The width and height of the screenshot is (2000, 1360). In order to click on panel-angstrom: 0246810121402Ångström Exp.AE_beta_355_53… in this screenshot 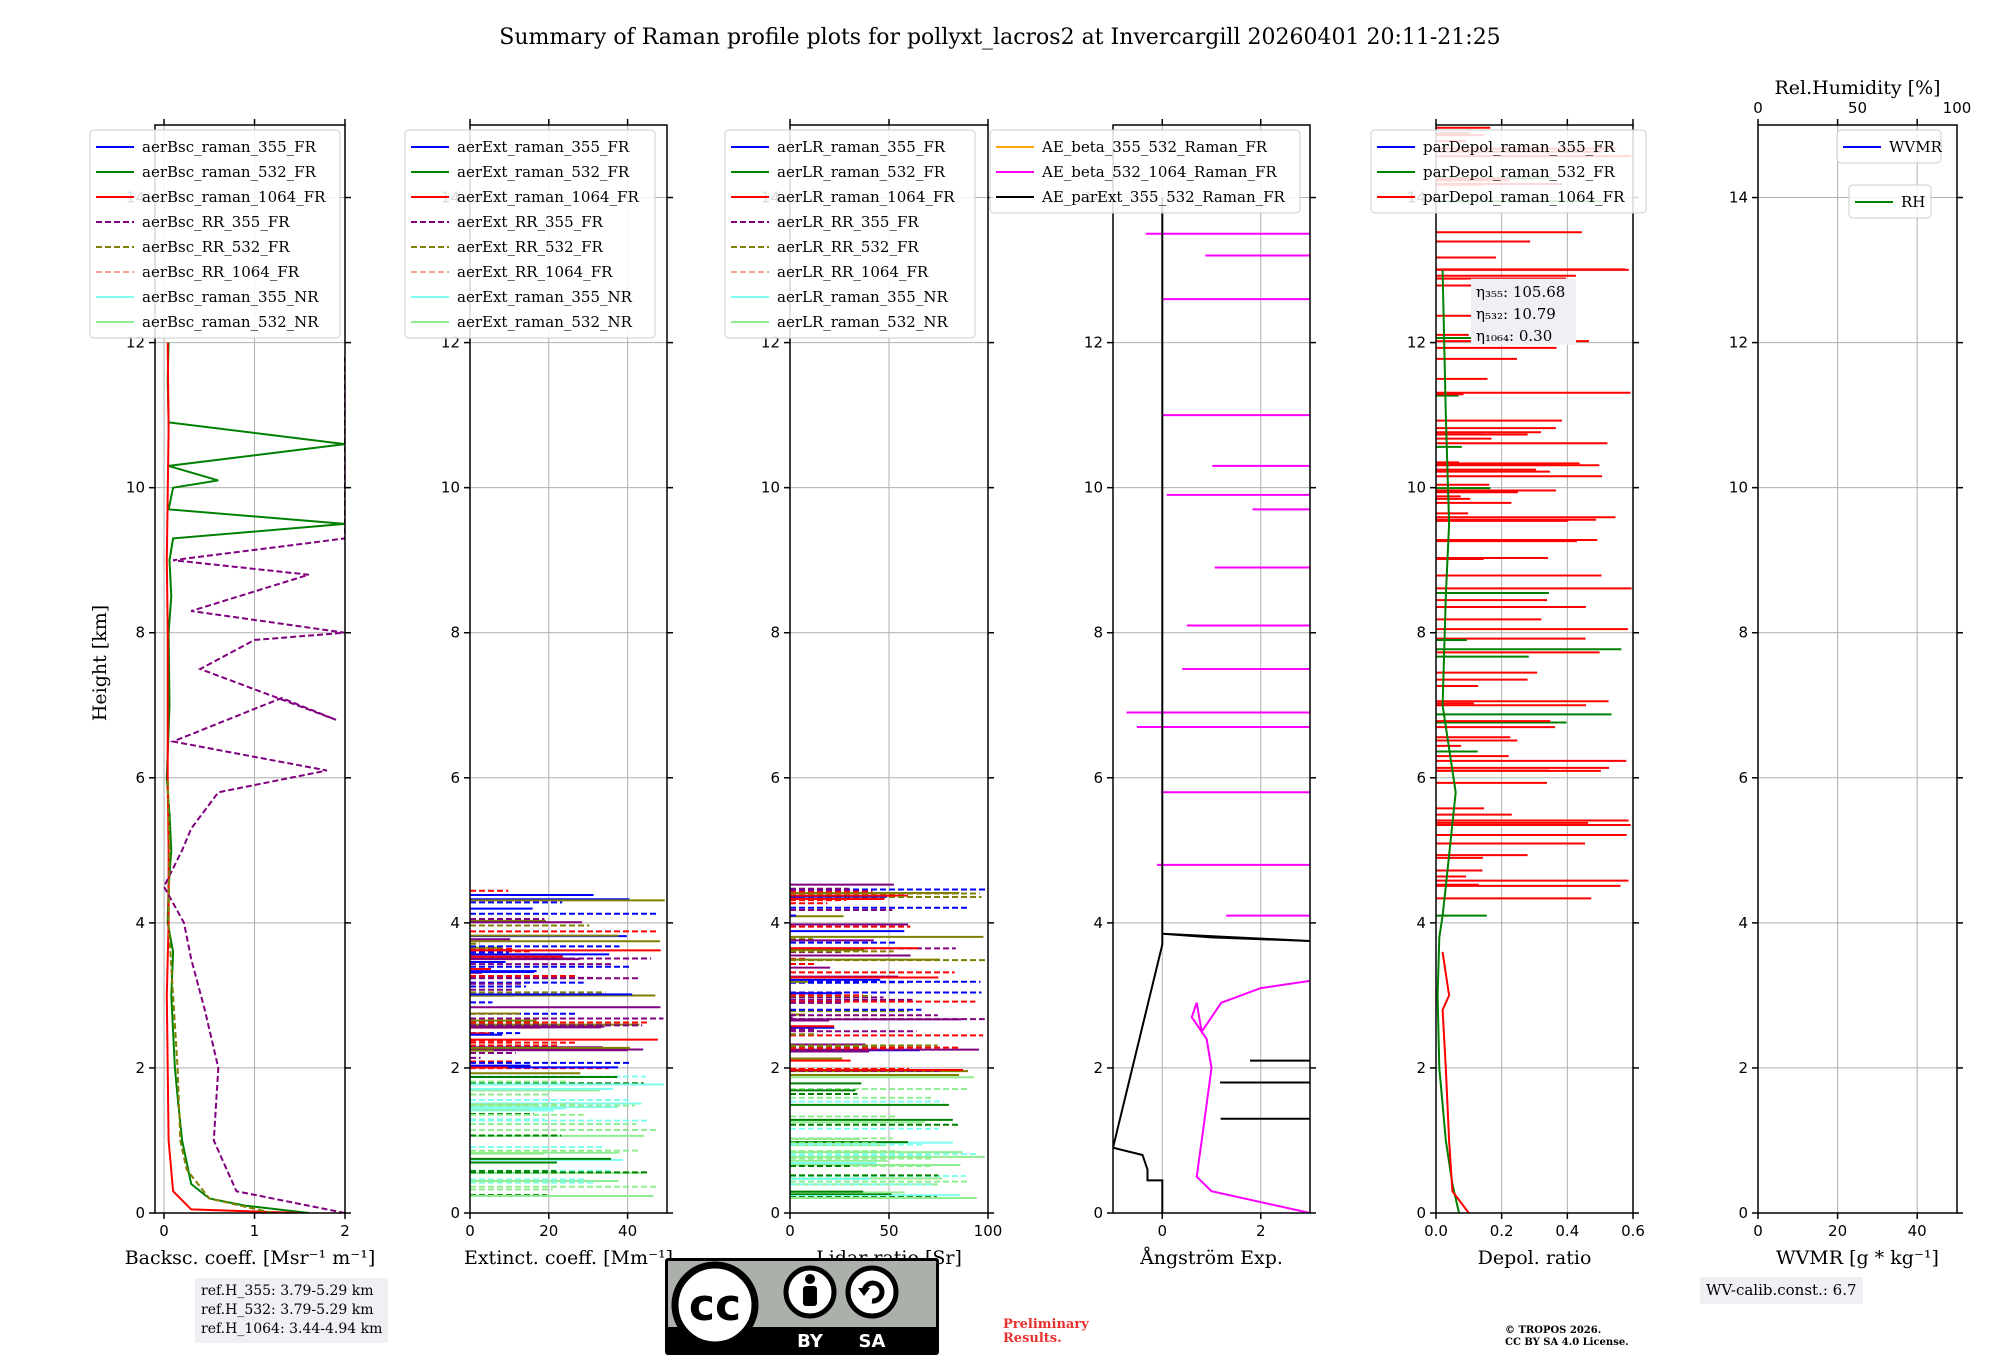, I will do `click(1152, 694)`.